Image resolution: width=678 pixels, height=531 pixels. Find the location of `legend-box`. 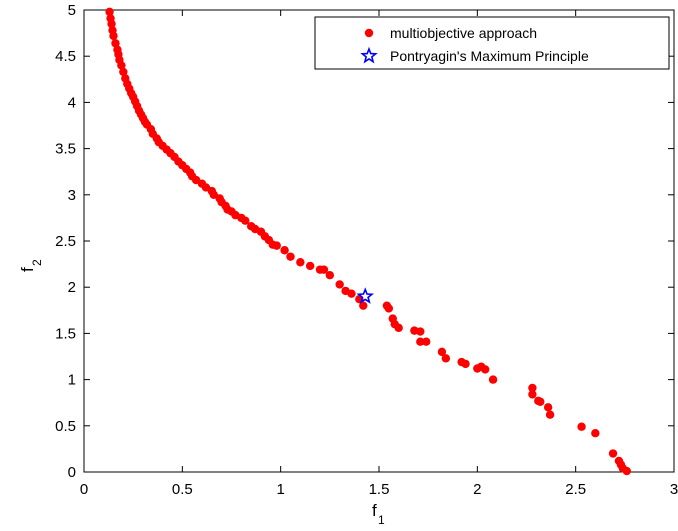

legend-box is located at coordinates (492, 43).